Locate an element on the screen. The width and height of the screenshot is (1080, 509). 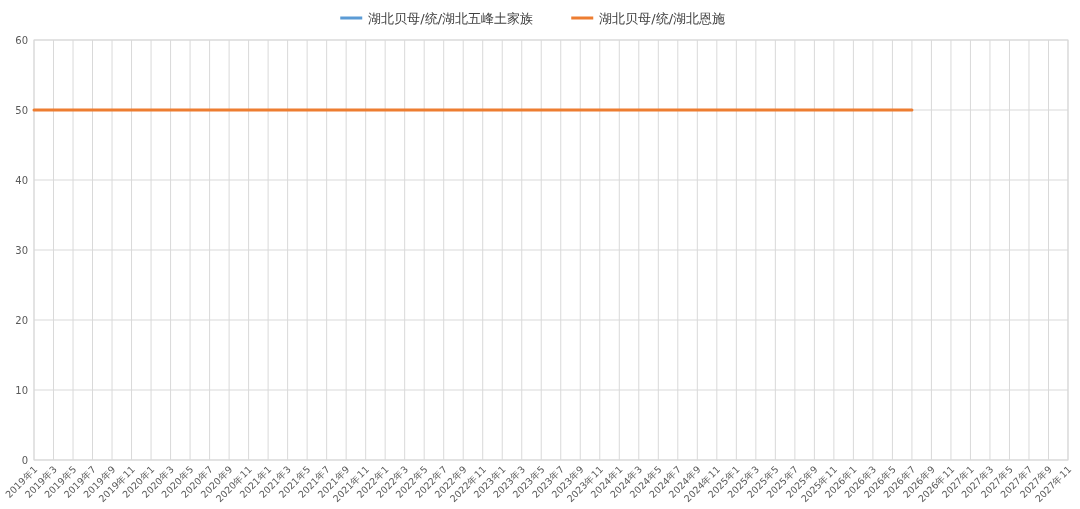
y-tick-label: 60 is located at coordinates (21, 40).